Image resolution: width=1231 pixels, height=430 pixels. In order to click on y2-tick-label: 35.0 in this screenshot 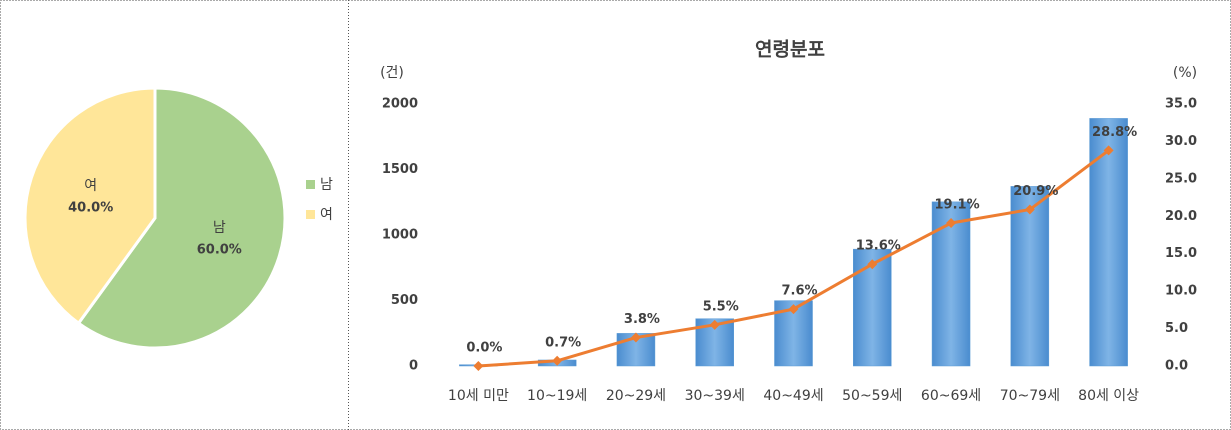, I will do `click(1181, 104)`.